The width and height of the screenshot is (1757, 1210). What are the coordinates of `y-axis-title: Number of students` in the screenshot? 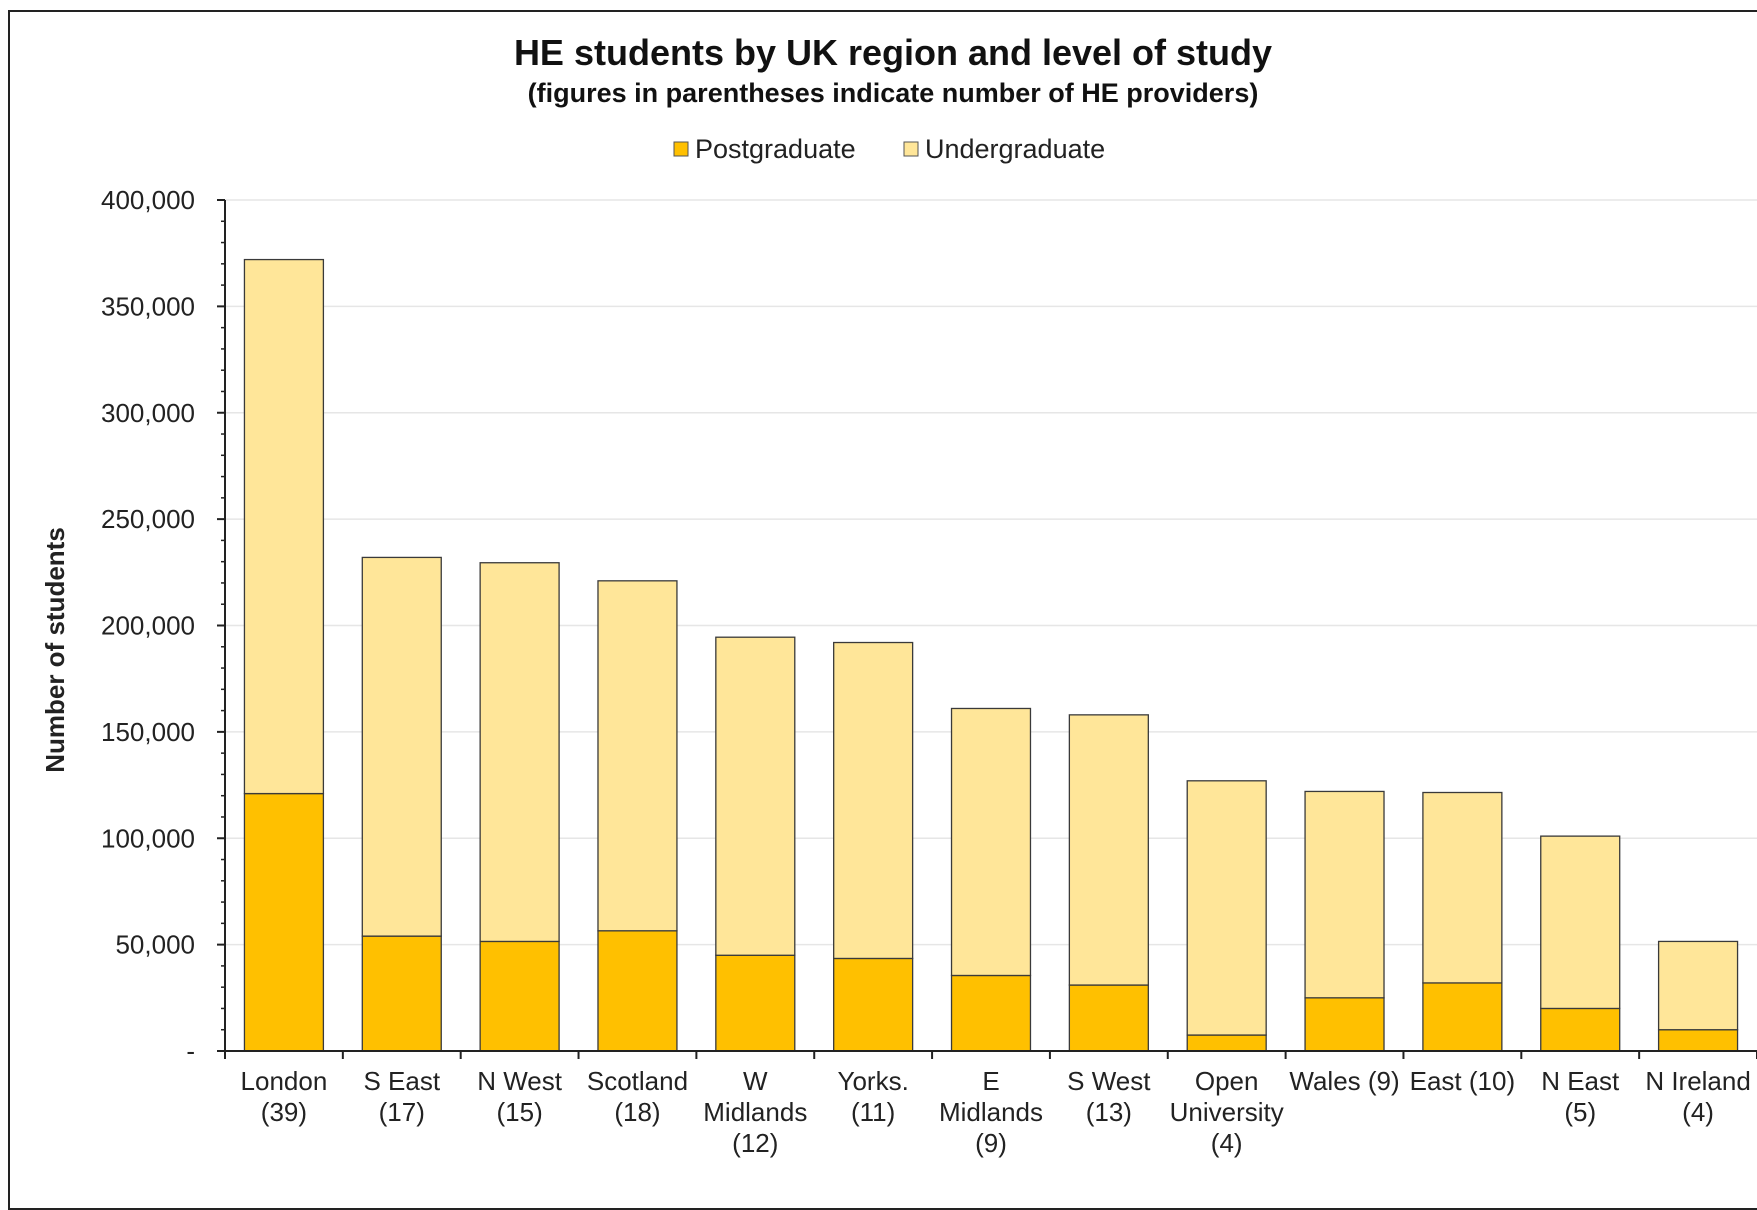 It's located at (55, 650).